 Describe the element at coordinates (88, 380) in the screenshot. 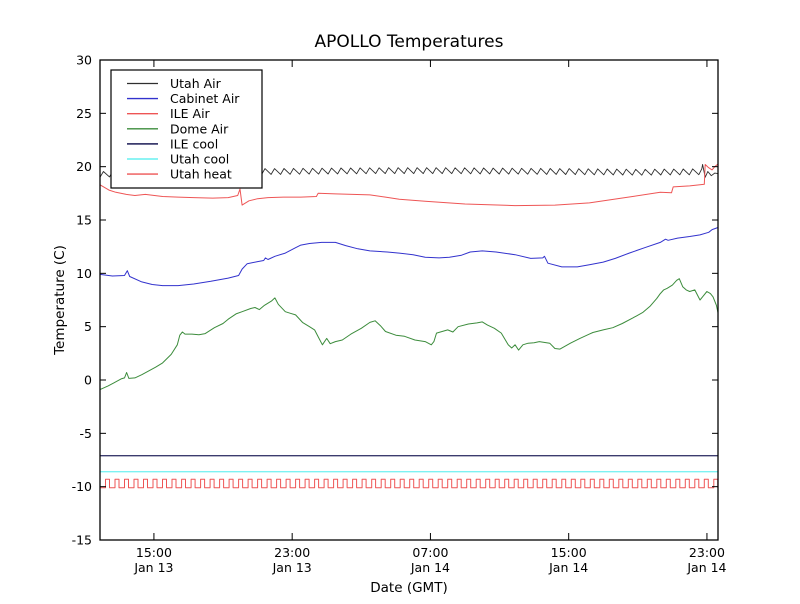

I see `y-tick-label: 0` at that location.